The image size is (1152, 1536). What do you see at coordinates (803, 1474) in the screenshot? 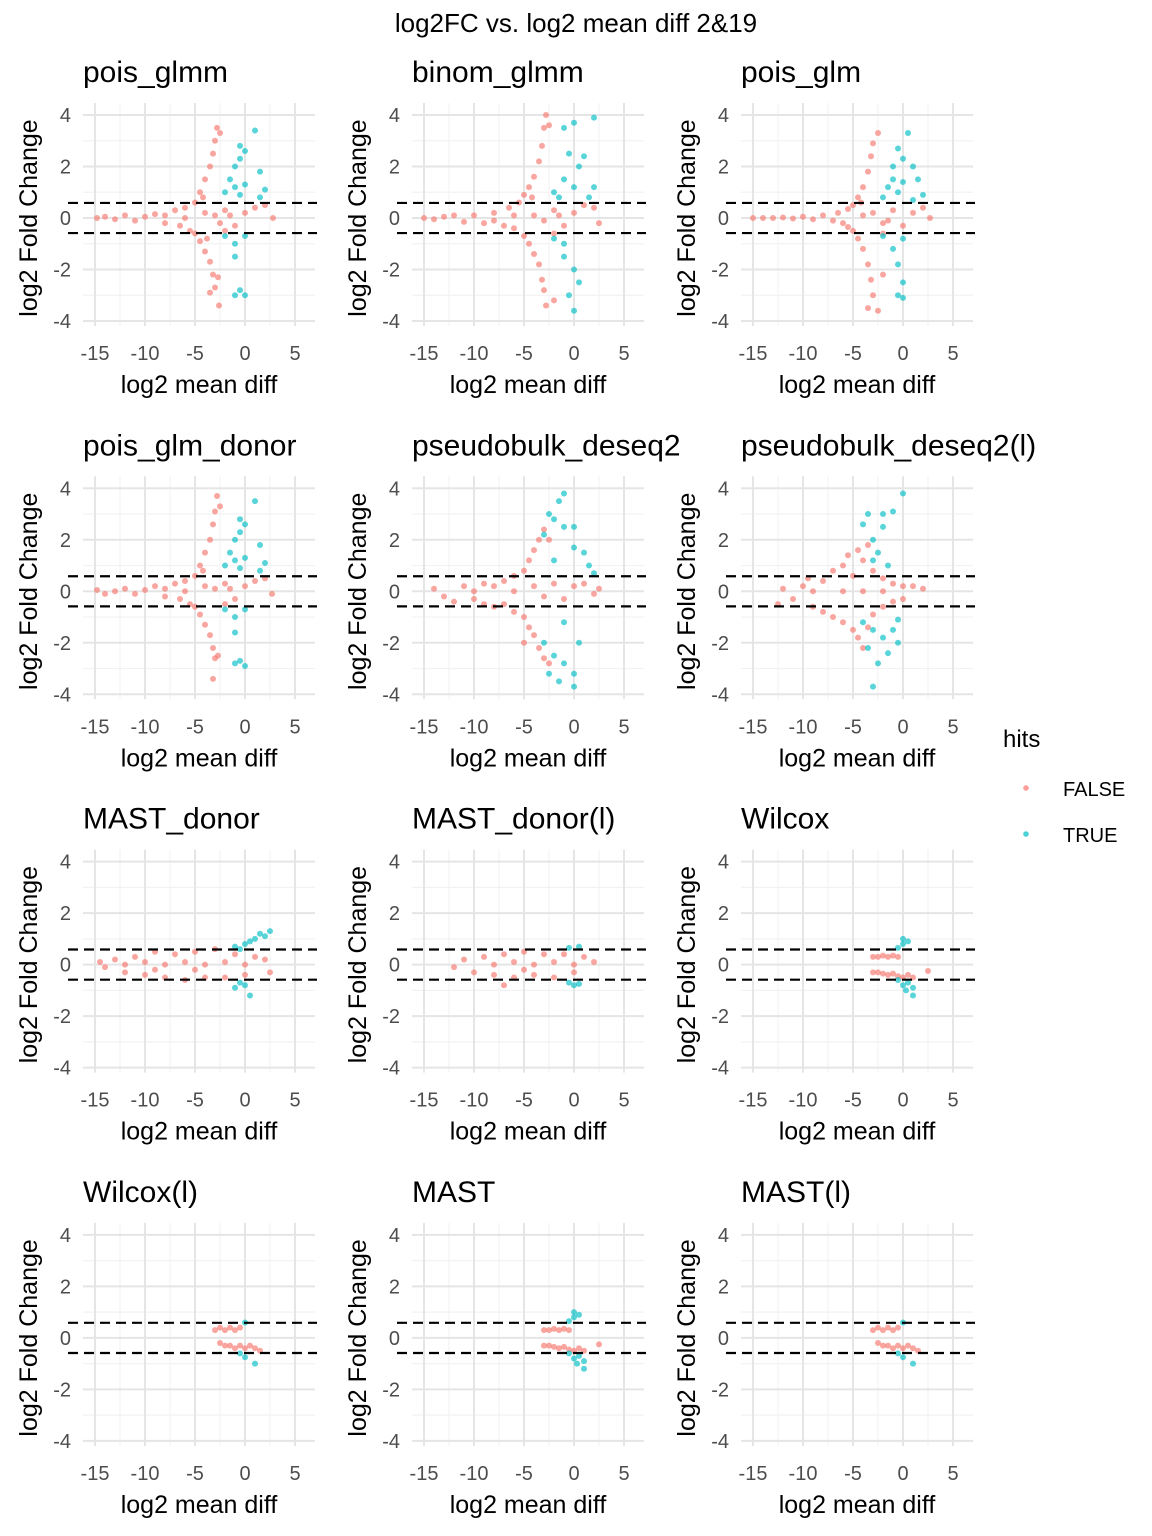
I see `x-tick-label: -10` at bounding box center [803, 1474].